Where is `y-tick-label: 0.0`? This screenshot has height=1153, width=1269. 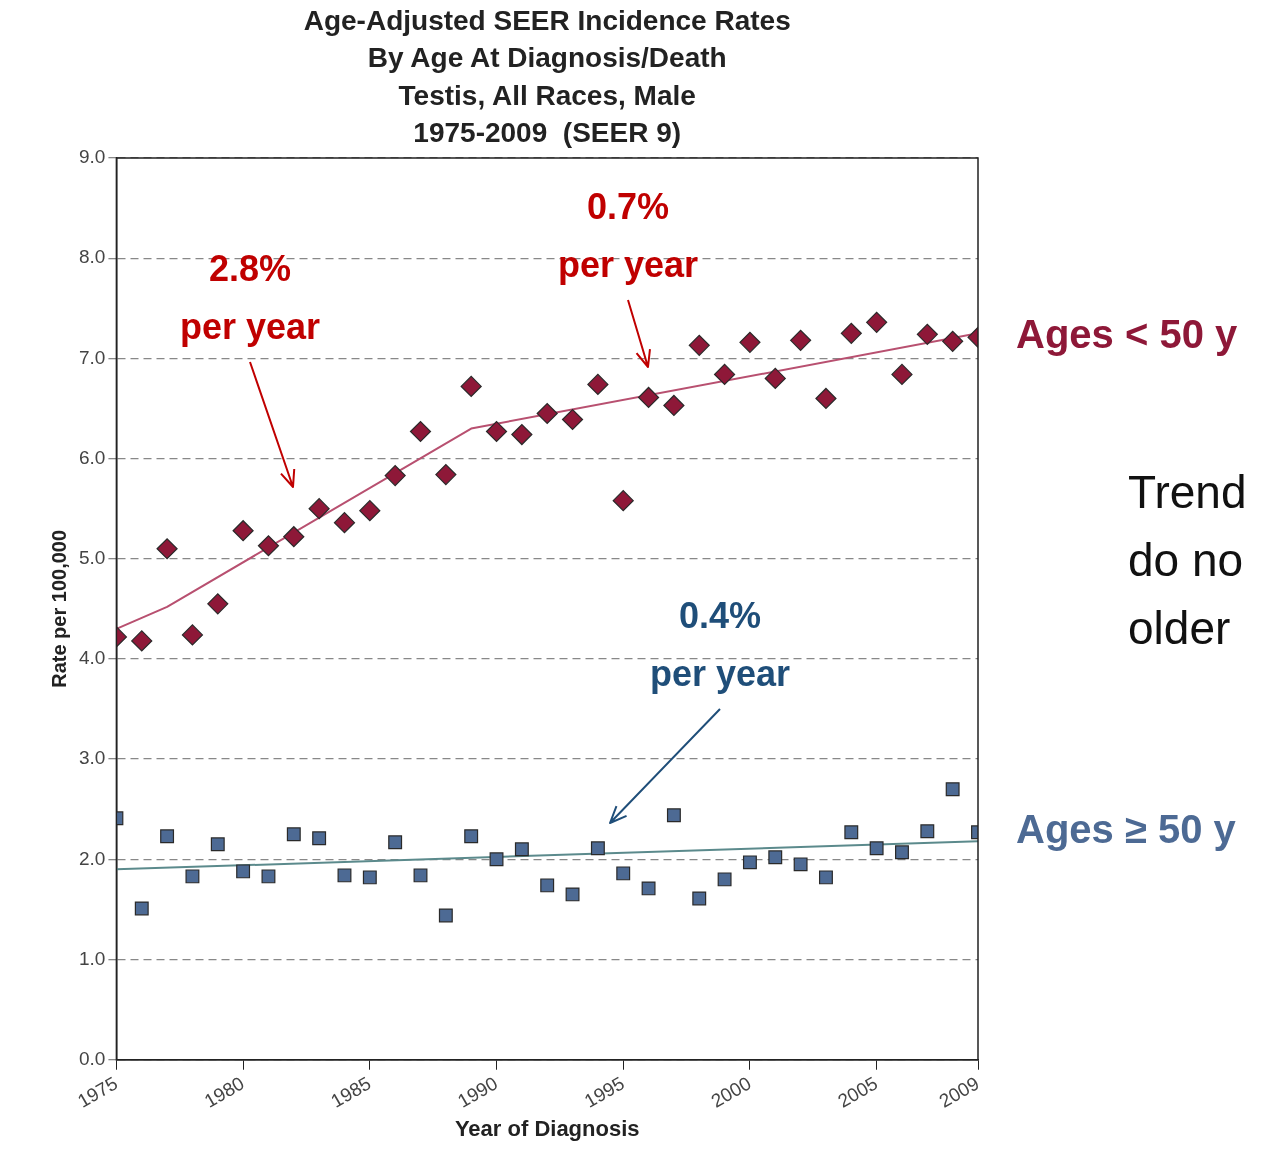 y-tick-label: 0.0 is located at coordinates (92, 1058).